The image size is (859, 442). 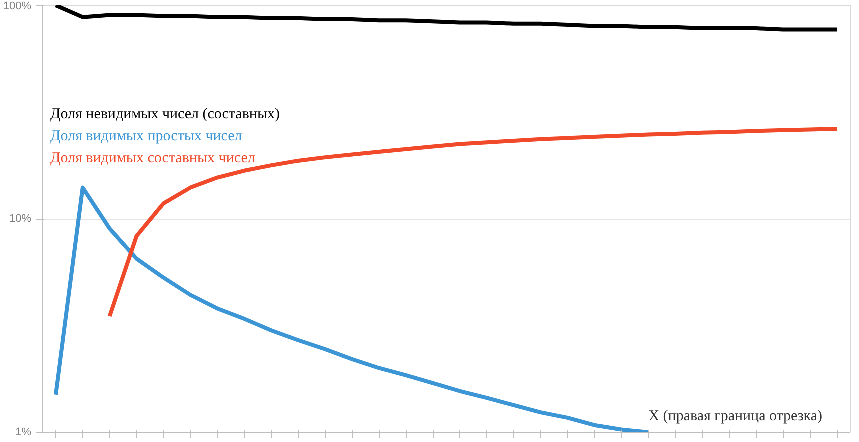 I want to click on y-tick-label: 100%, so click(x=17, y=6).